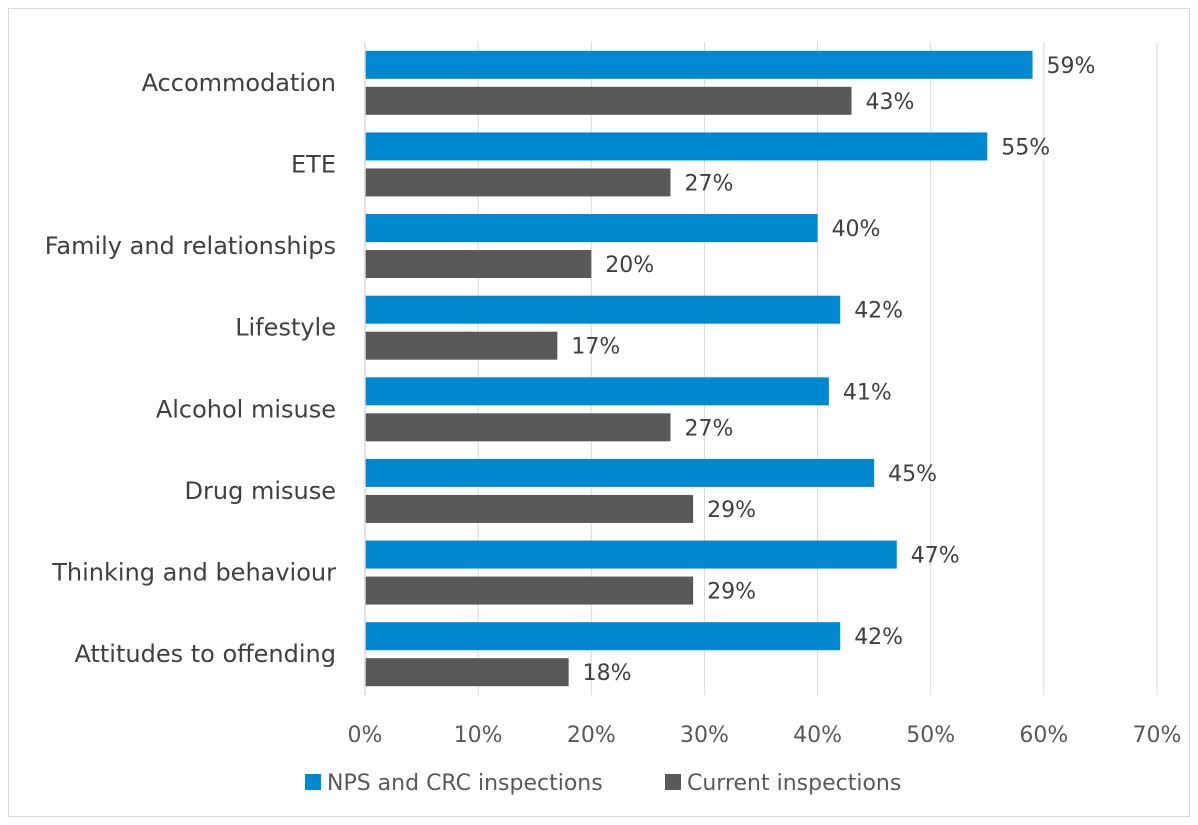  What do you see at coordinates (704, 735) in the screenshot?
I see `x-tick-label: 30%` at bounding box center [704, 735].